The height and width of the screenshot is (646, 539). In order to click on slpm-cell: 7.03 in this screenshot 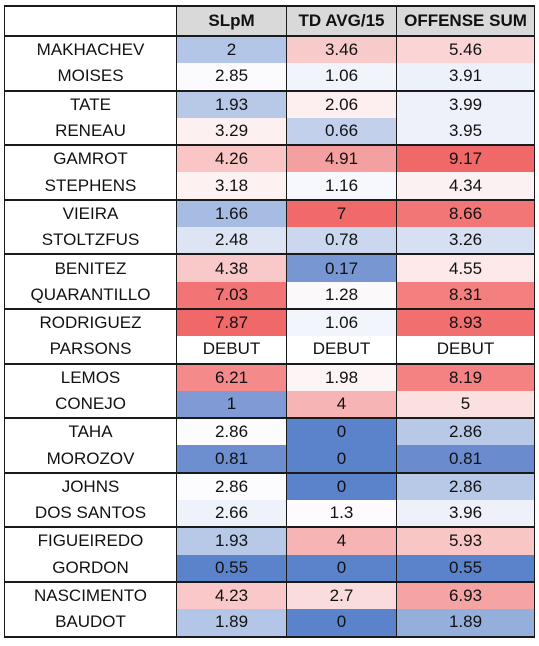, I will do `click(231, 295)`.